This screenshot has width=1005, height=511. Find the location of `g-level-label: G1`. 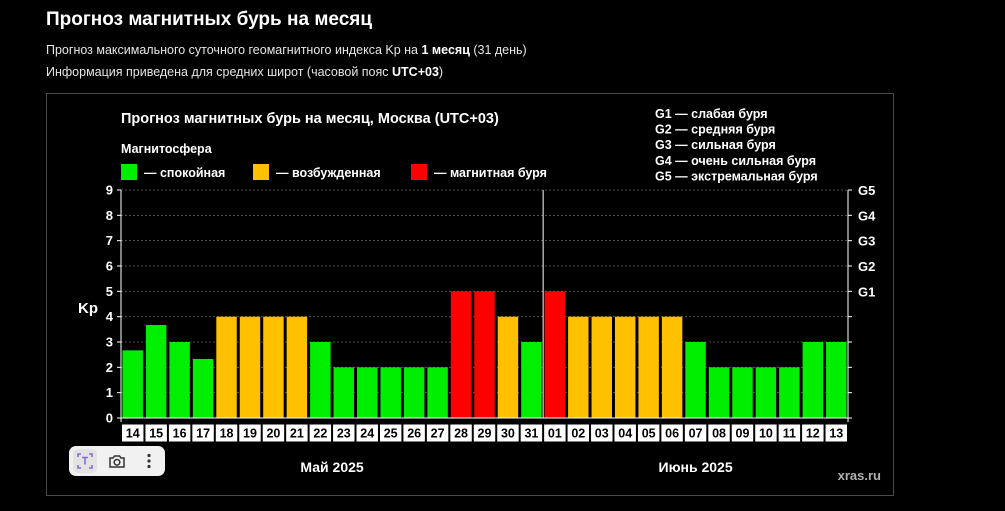

g-level-label: G1 is located at coordinates (866, 291).